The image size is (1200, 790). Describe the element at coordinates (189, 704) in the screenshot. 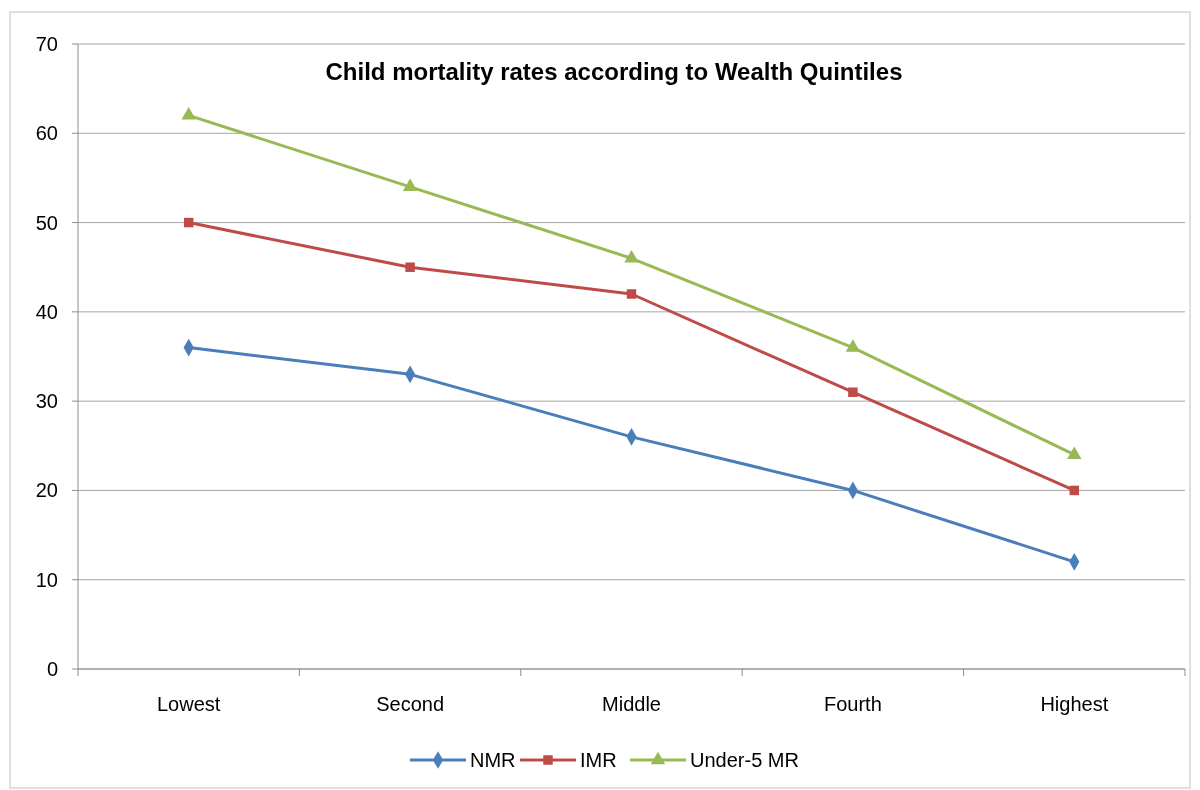

I see `x-tick-label: Lowest` at that location.